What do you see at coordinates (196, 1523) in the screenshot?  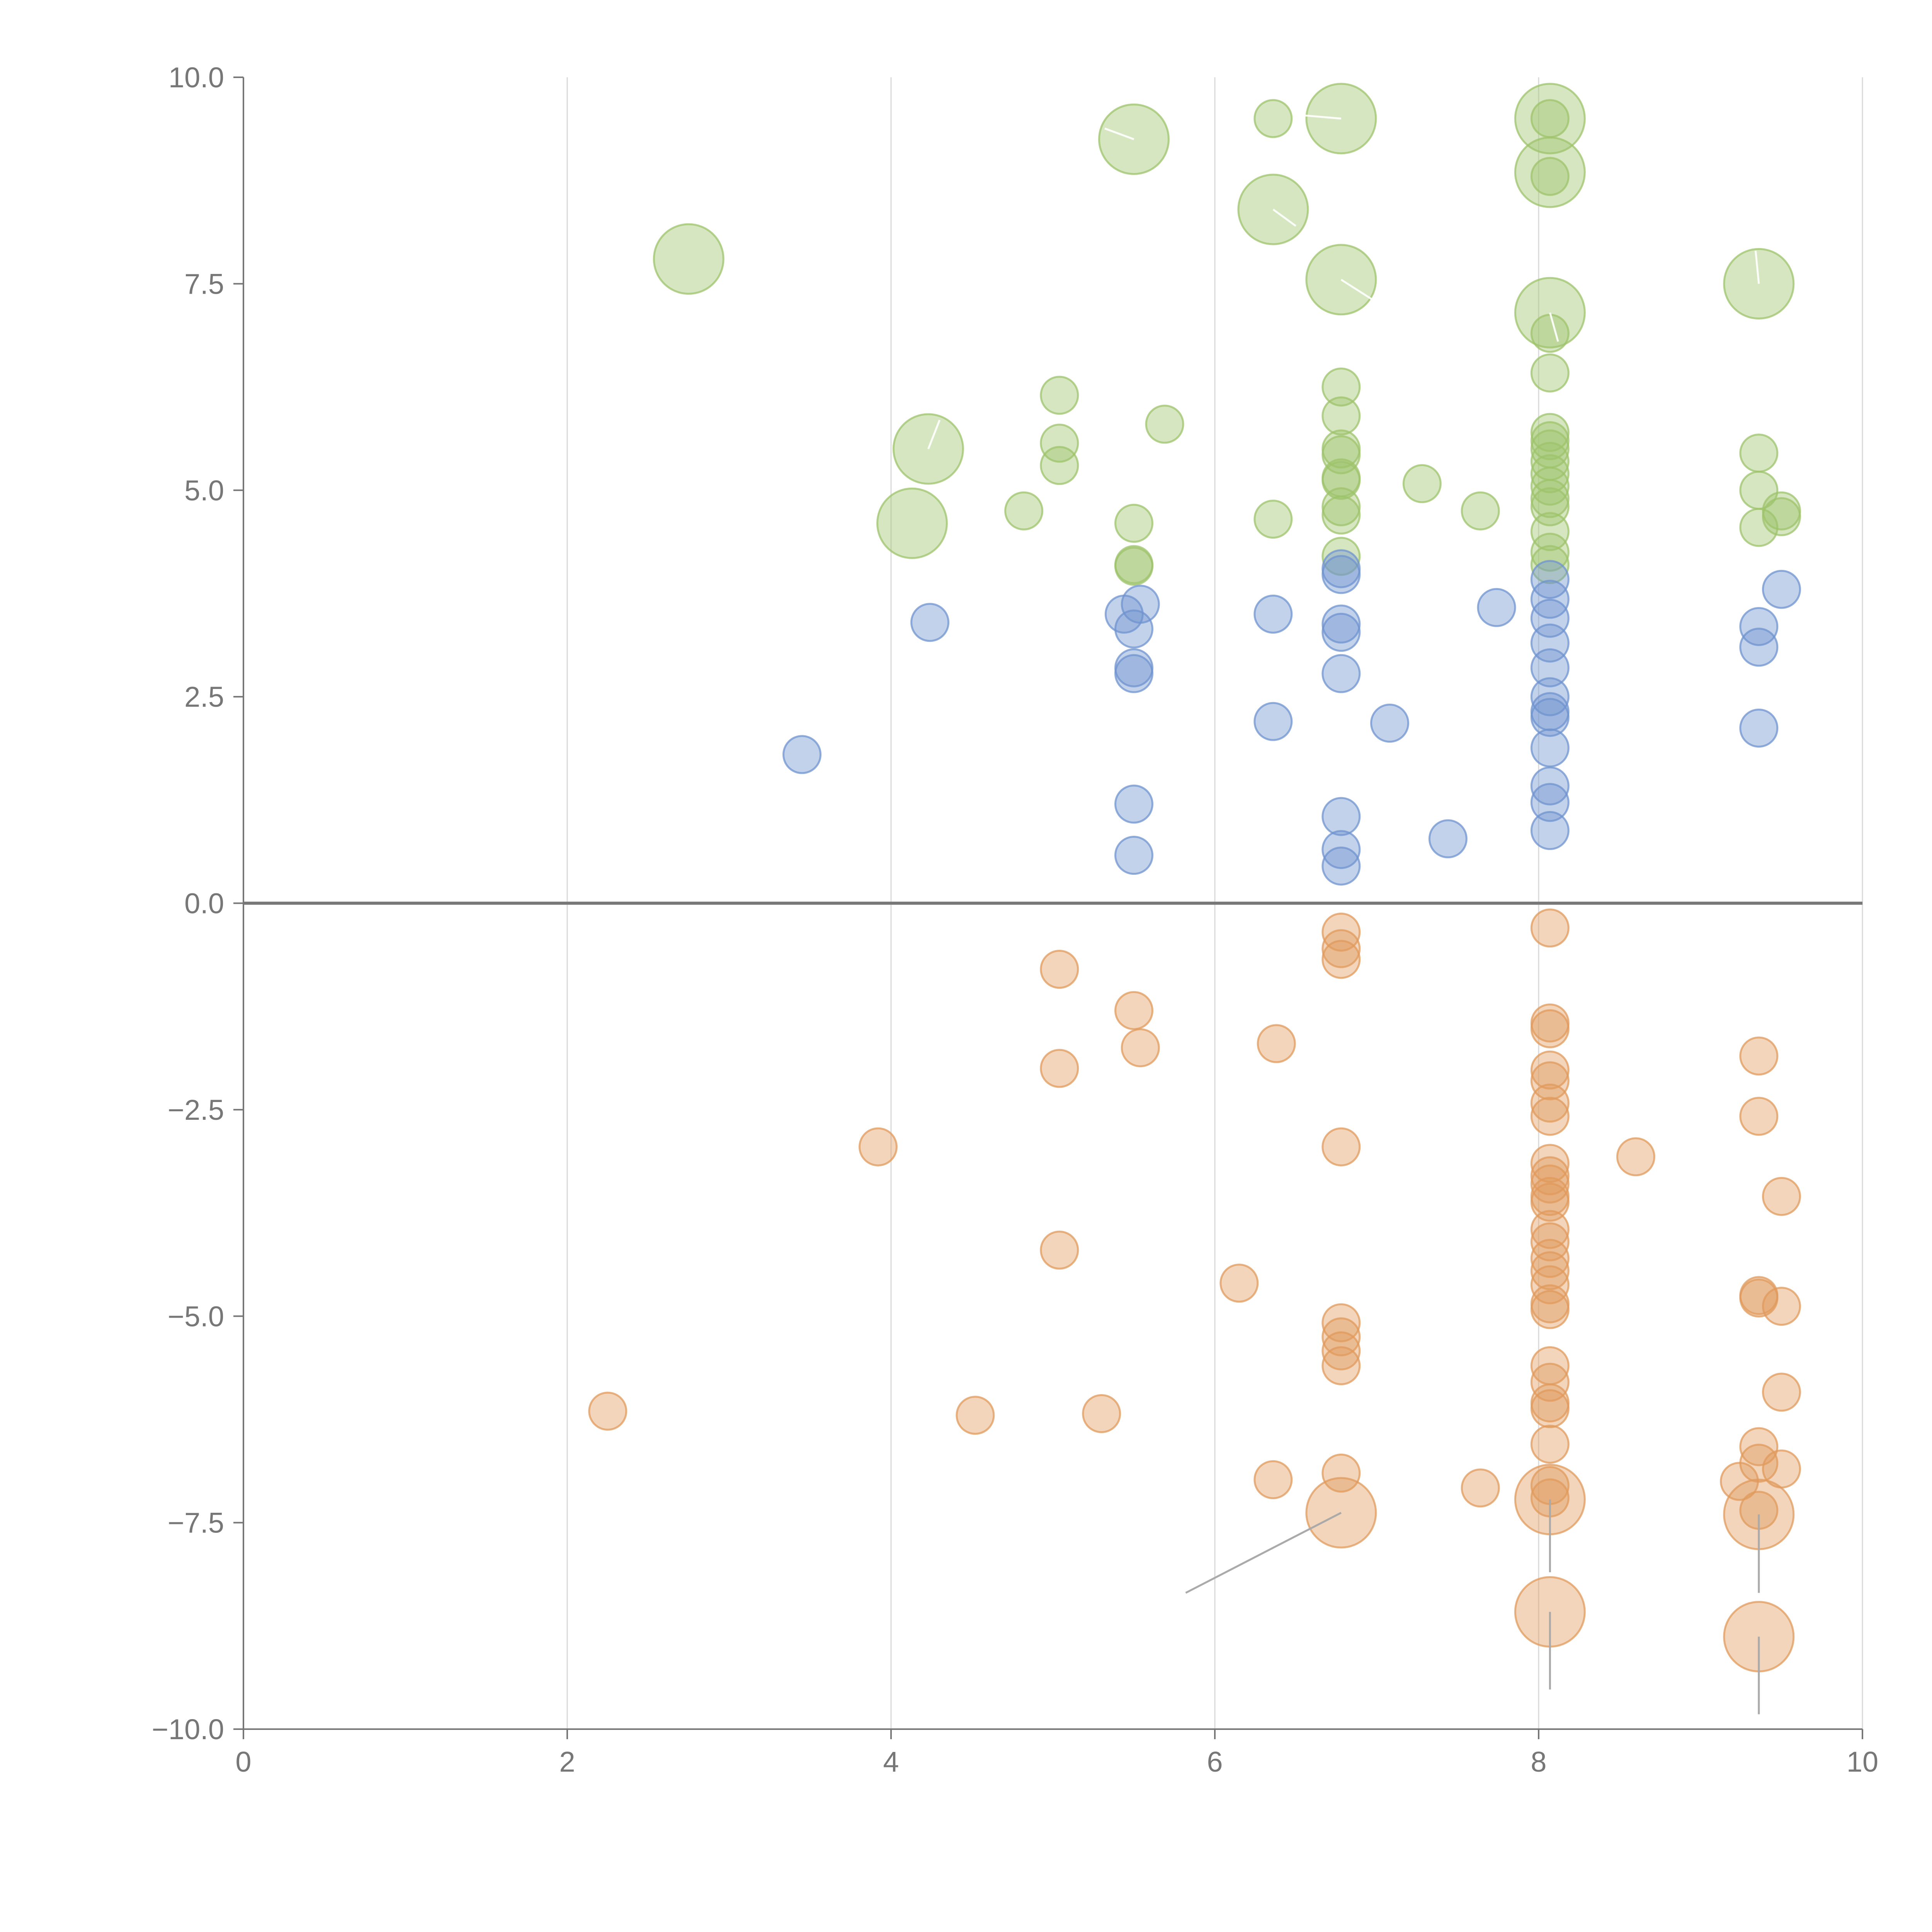 I see `y-tick-label: −7.5` at bounding box center [196, 1523].